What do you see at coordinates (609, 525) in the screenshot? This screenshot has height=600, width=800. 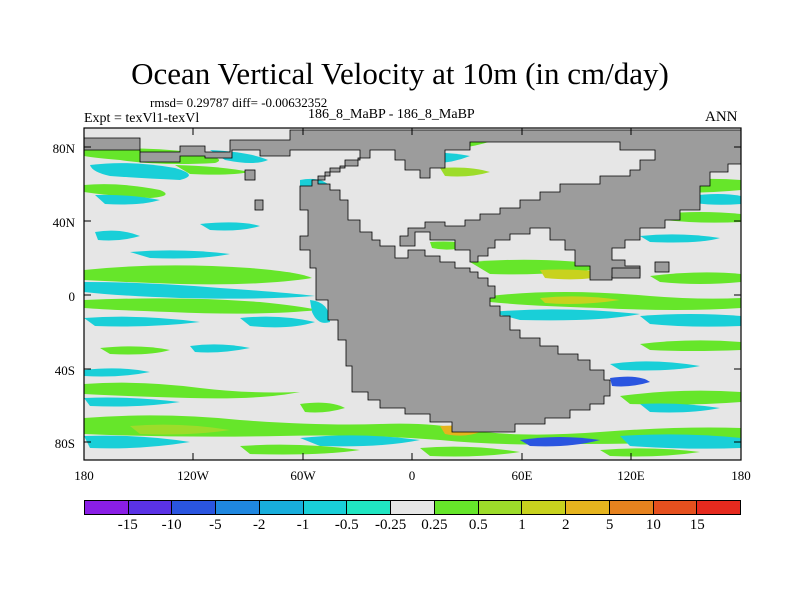 I see `colorbar-label: 5` at bounding box center [609, 525].